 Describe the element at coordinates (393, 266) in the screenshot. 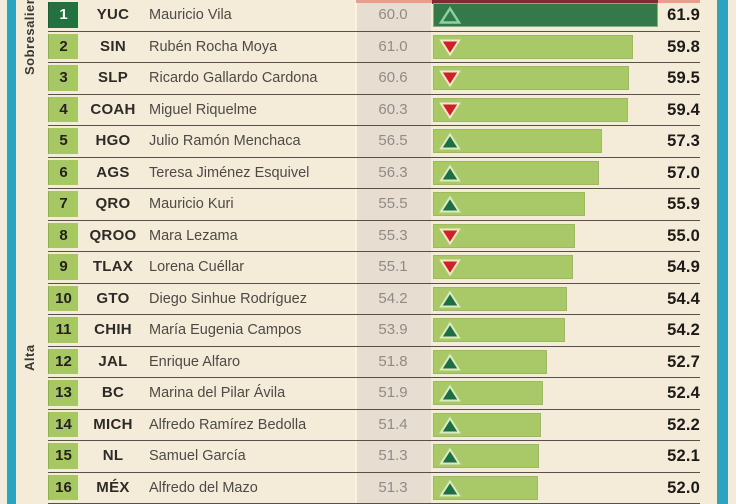

I see `previous-score: 55.1` at that location.